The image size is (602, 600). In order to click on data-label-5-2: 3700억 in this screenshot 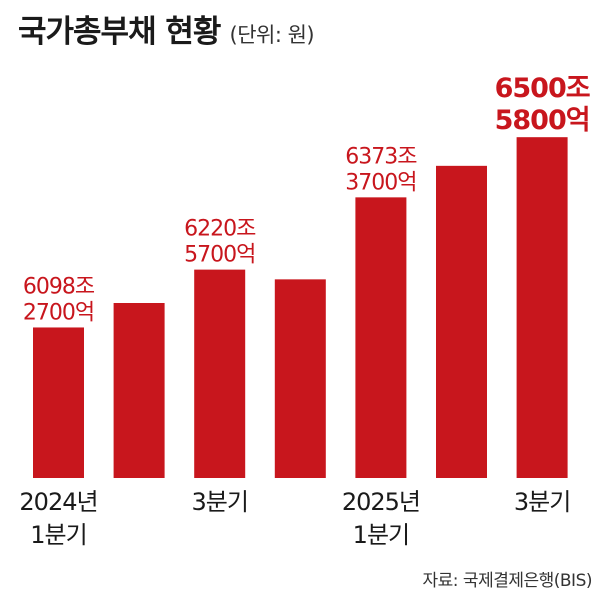, I will do `click(380, 182)`.